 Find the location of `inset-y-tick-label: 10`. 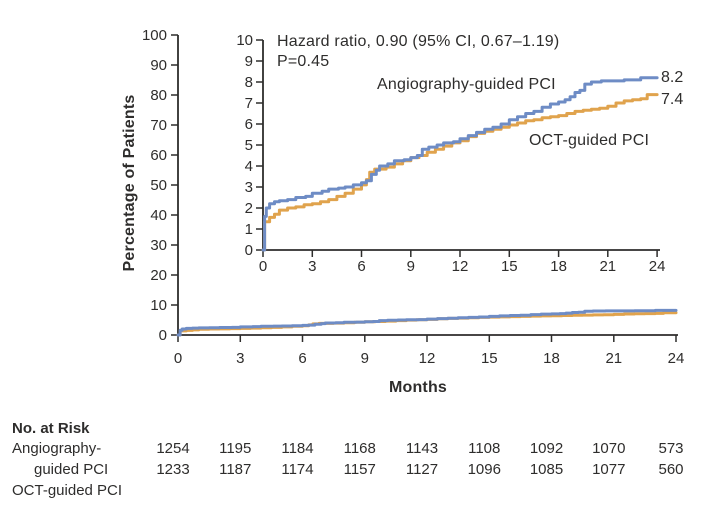

inset-y-tick-label: 10 is located at coordinates (244, 40).